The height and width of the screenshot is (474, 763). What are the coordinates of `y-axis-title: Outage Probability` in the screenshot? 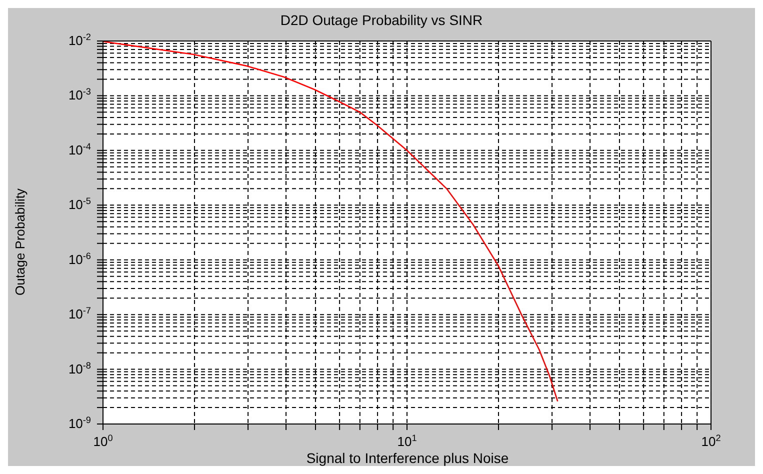 It's located at (20, 242).